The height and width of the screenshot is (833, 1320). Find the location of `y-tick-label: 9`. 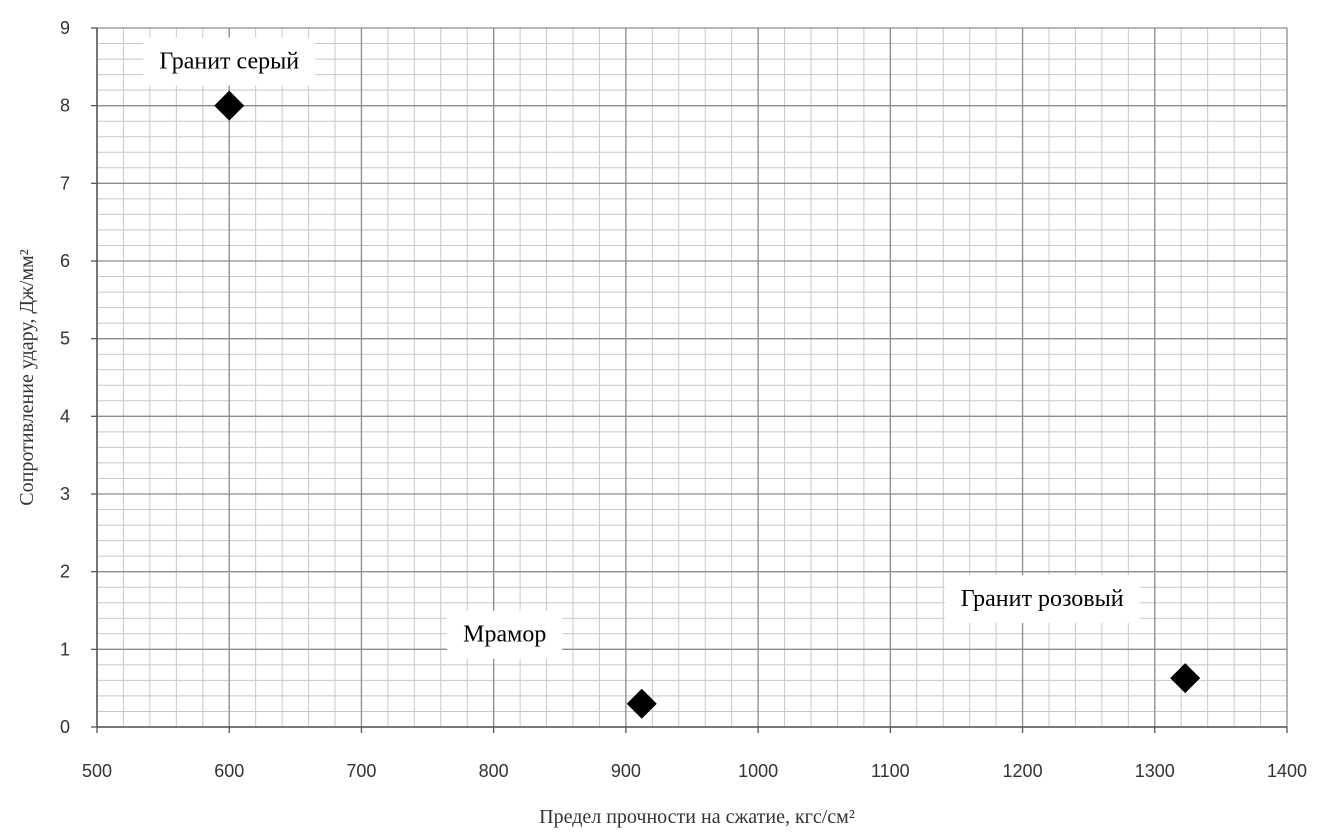

y-tick-label: 9 is located at coordinates (65, 28).